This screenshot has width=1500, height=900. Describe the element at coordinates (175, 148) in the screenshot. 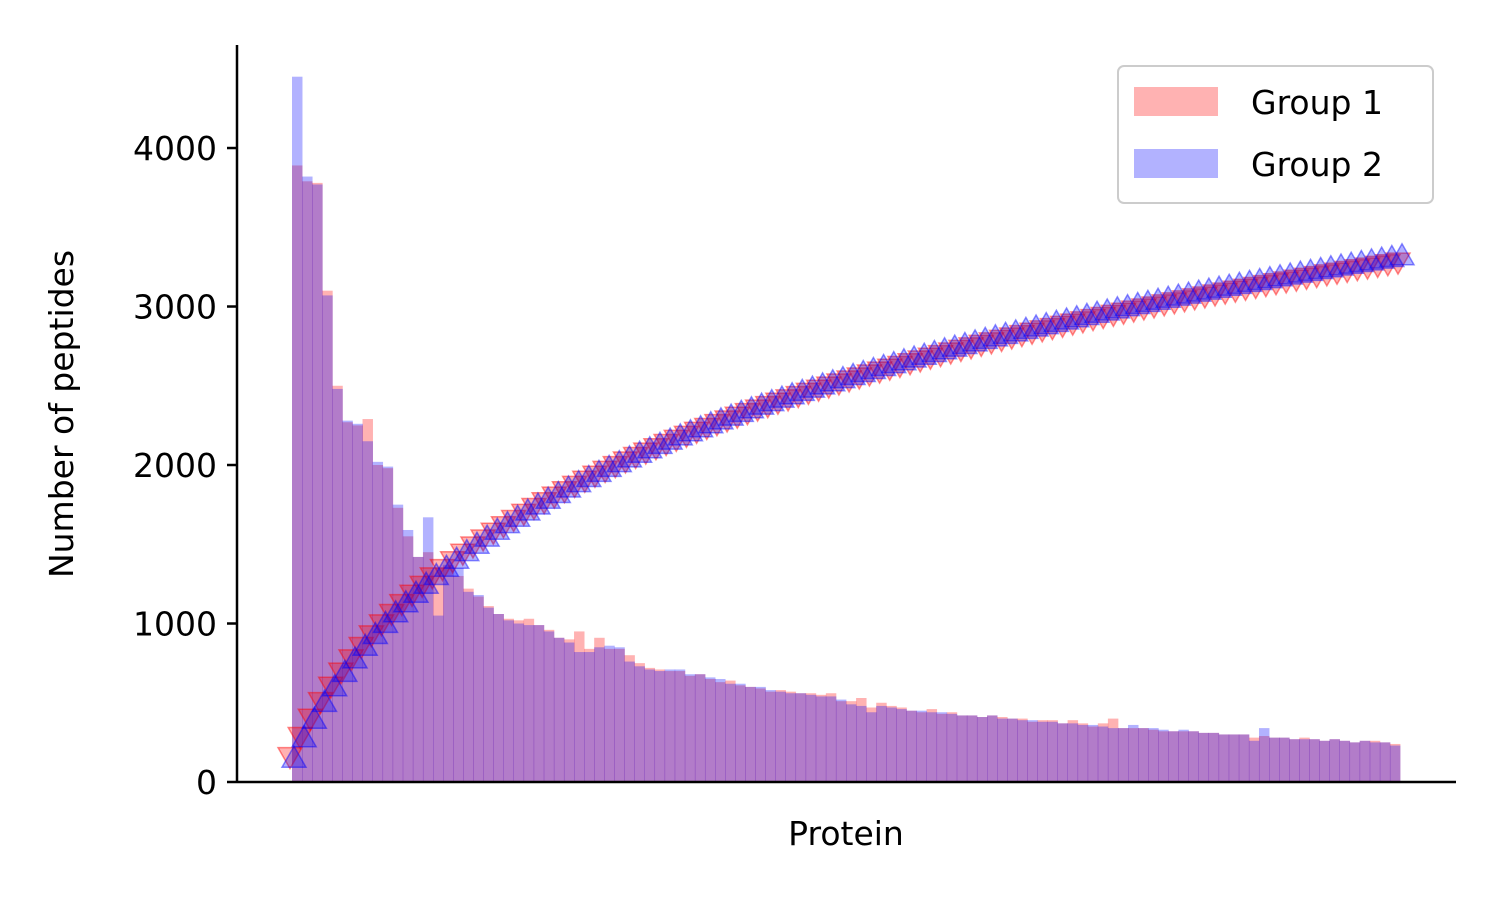

I see `y-tick-label: 4000` at that location.